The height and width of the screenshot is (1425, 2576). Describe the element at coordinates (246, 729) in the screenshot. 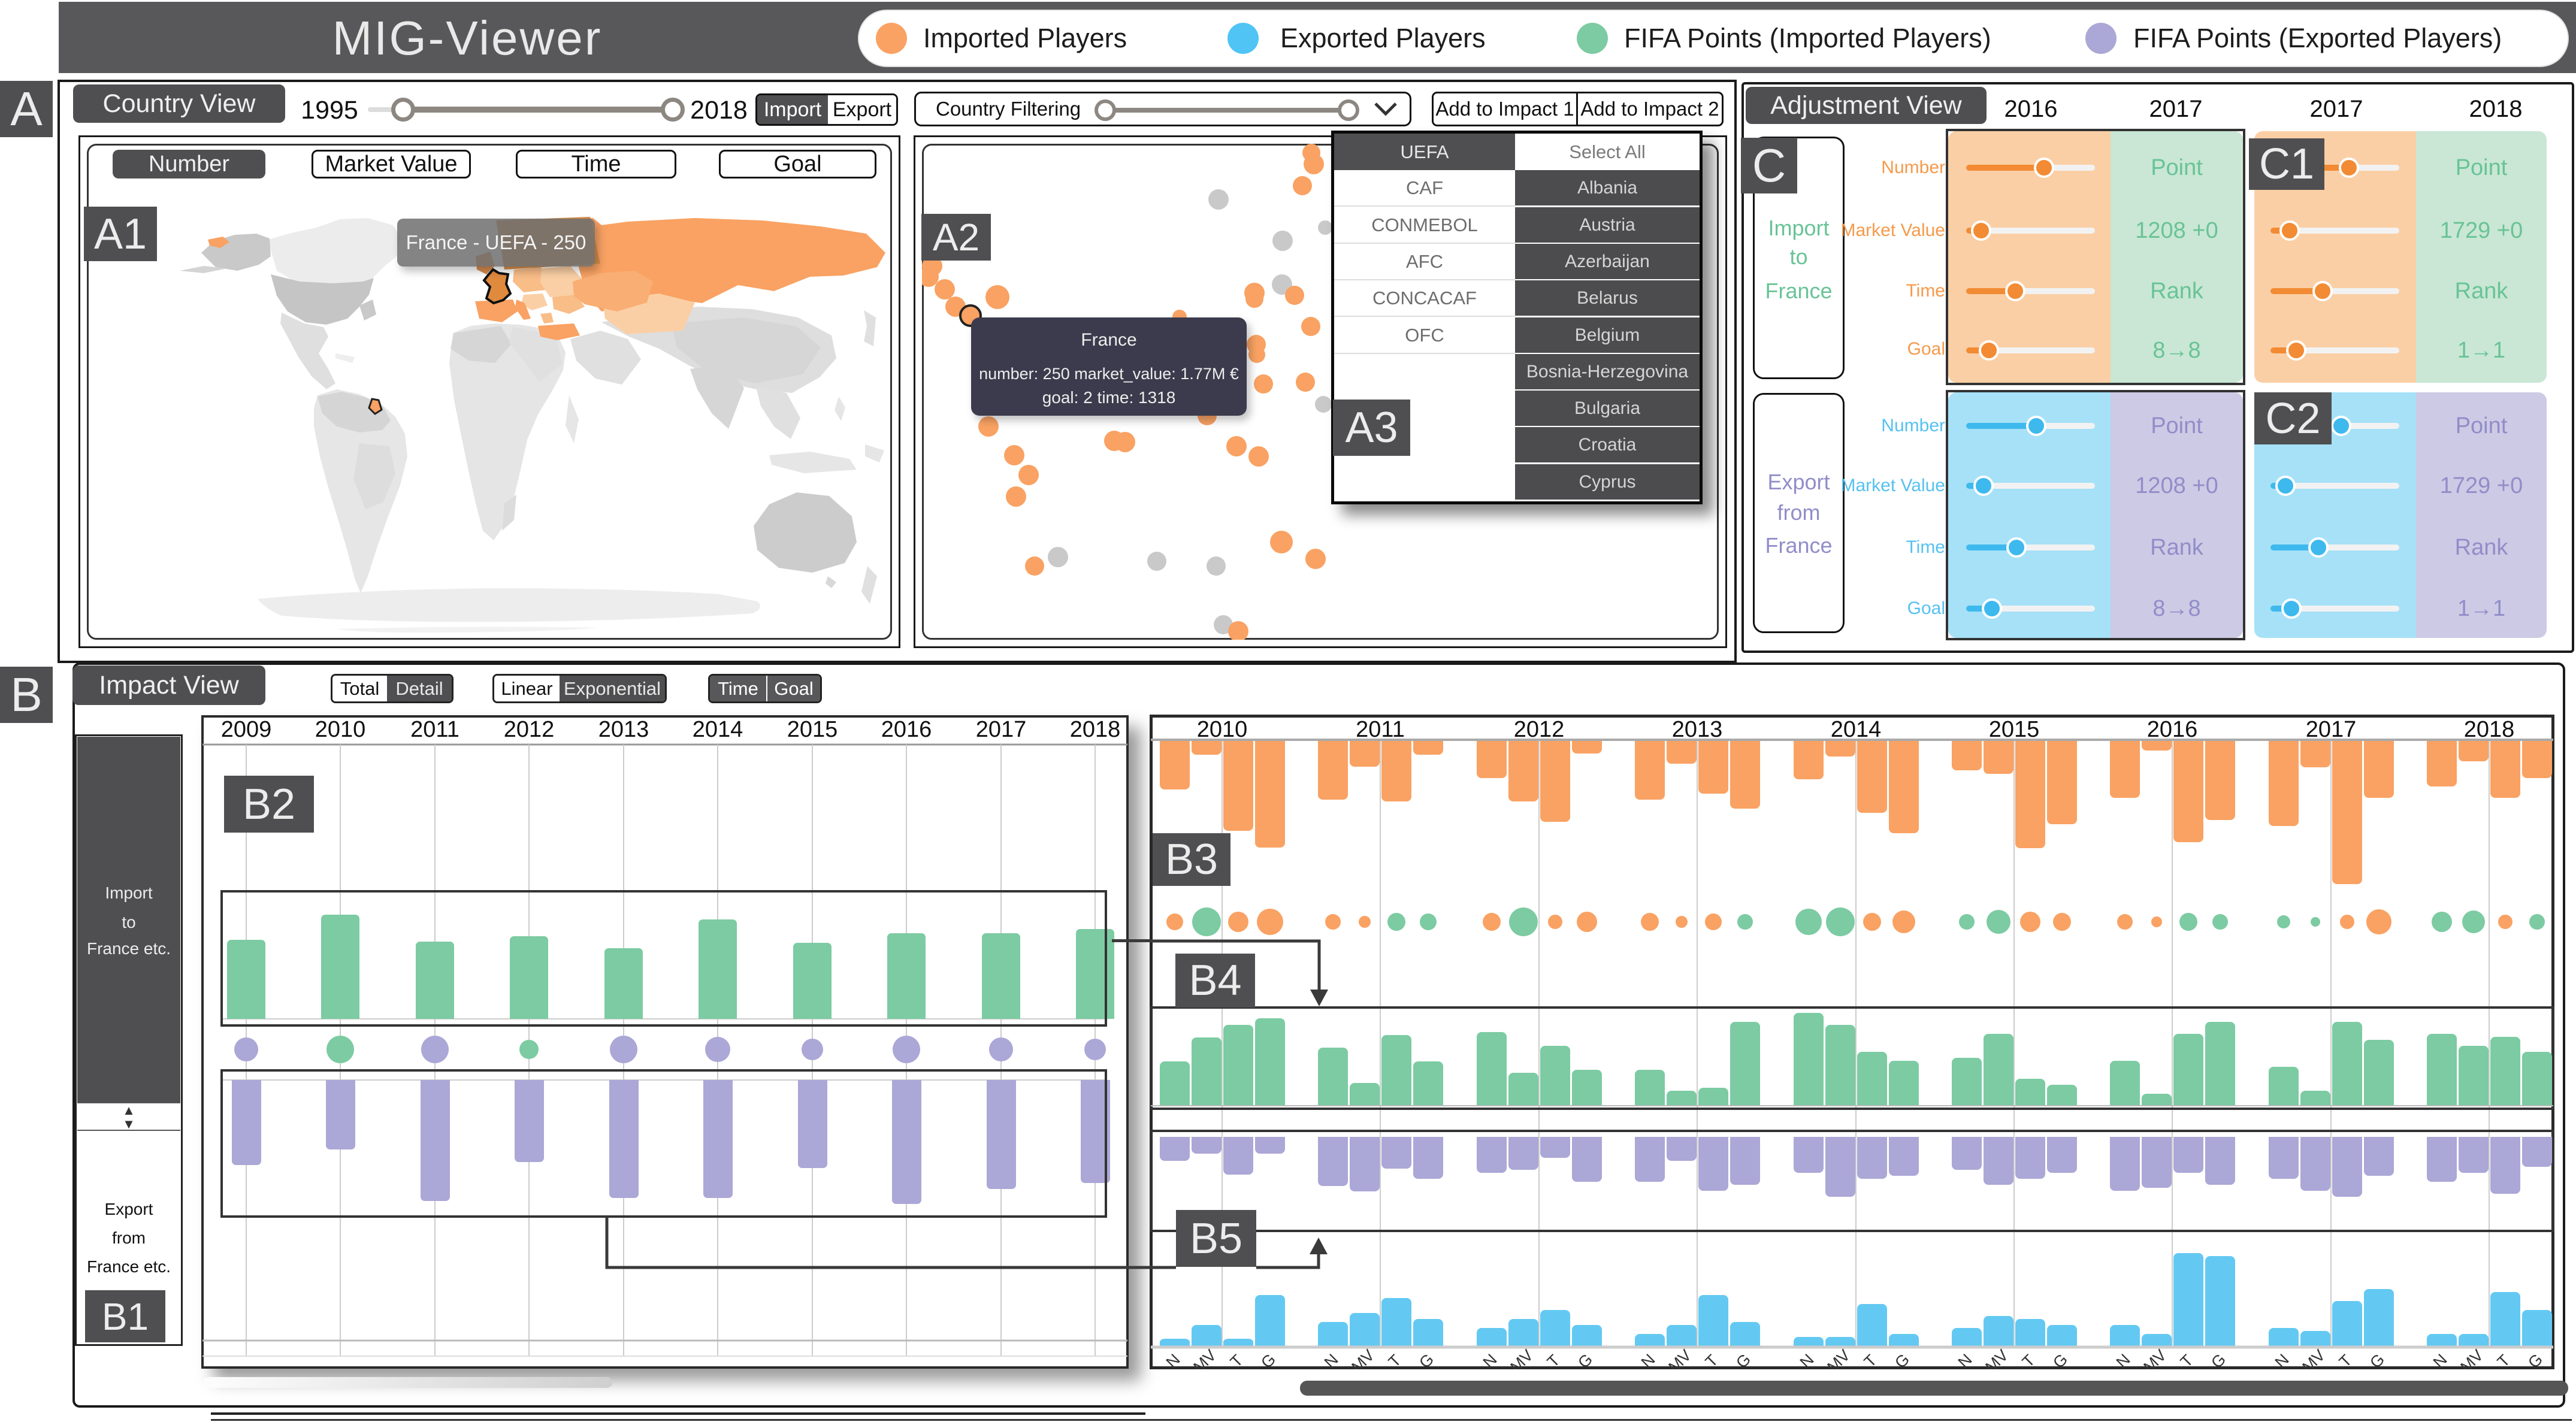

I see `svg-text: 2009` at that location.